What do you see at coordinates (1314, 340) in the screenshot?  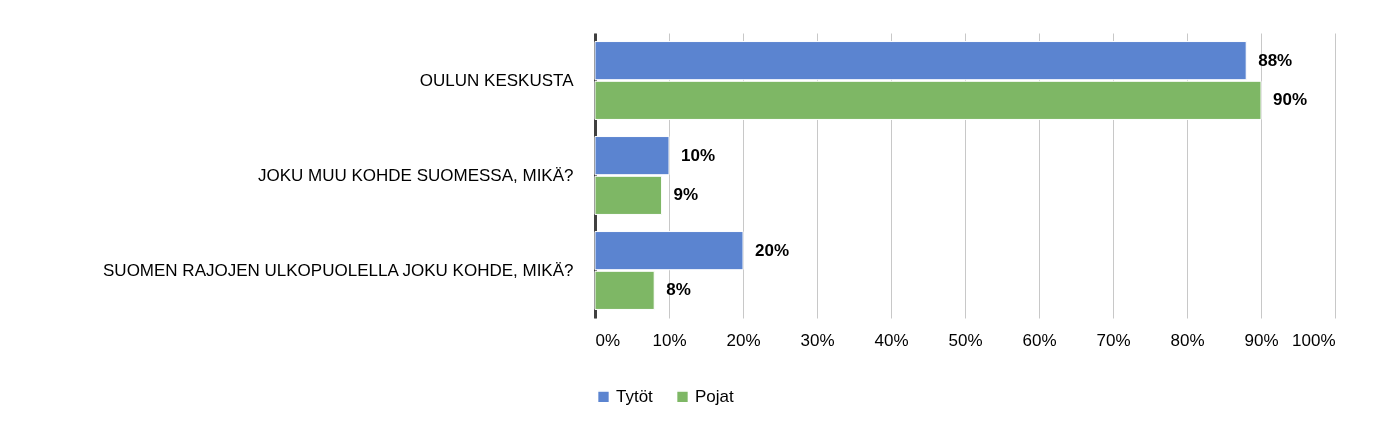 I see `x-tick-label: 100%` at bounding box center [1314, 340].